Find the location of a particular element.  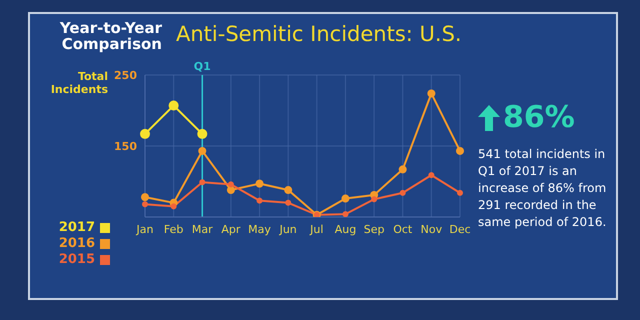

x-tick-label: Jun is located at coordinates (287, 229).